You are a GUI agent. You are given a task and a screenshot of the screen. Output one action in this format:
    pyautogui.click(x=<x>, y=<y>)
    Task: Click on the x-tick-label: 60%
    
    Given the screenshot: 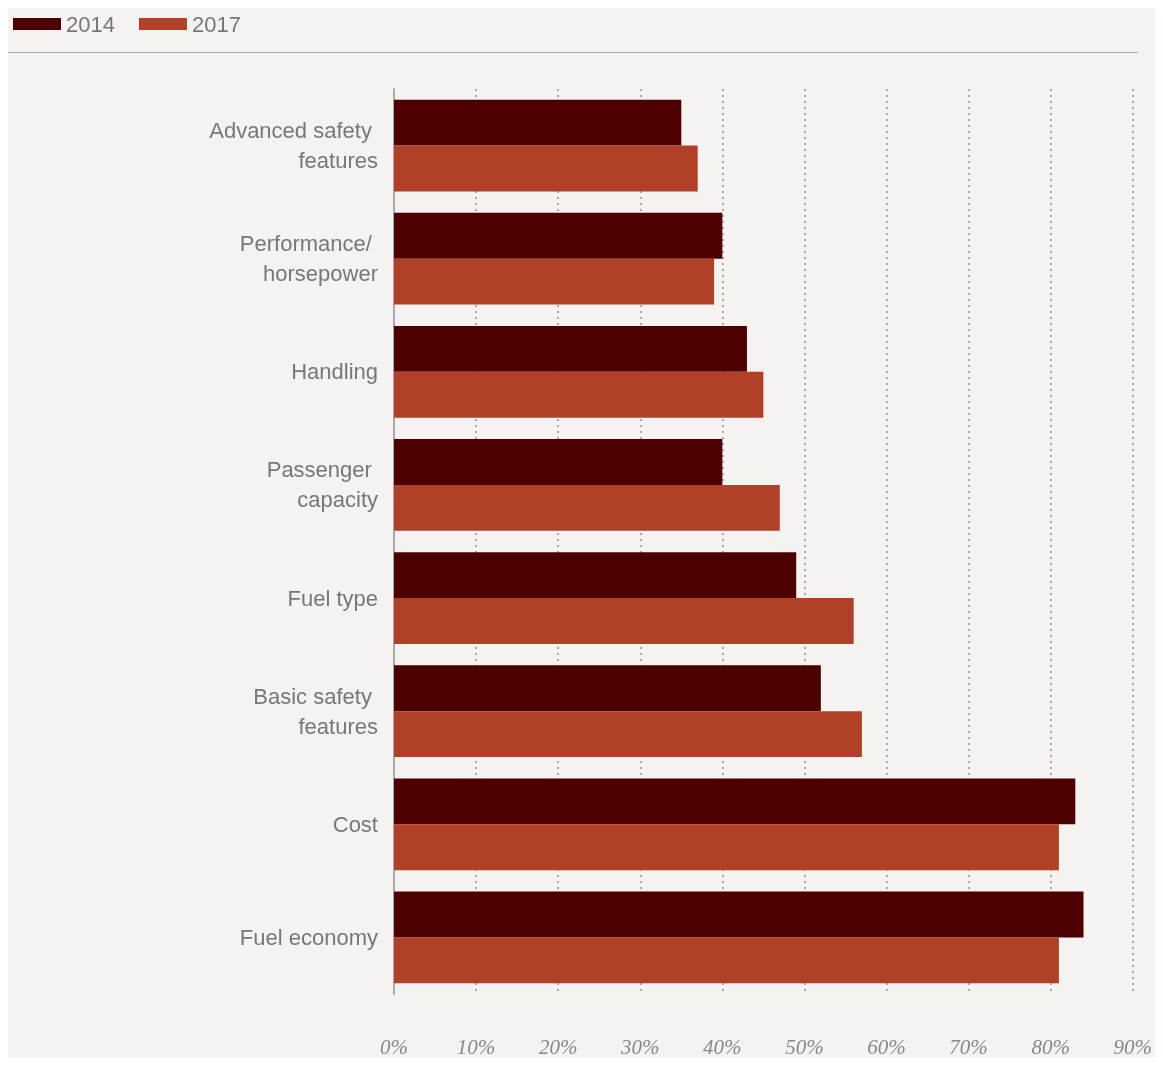 What is the action you would take?
    pyautogui.click(x=886, y=1046)
    